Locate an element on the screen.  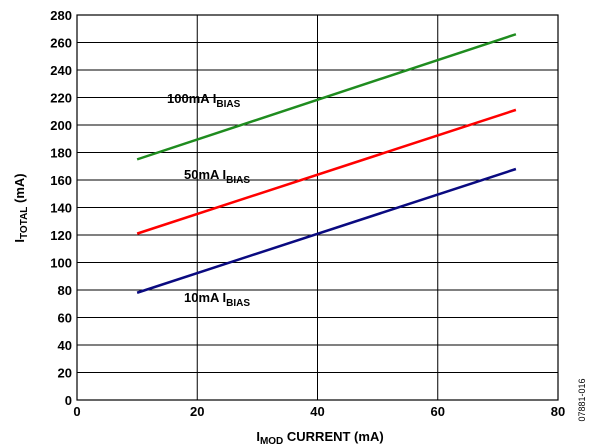
series-label-10ma: 10mA IBIAS is located at coordinates (217, 299).